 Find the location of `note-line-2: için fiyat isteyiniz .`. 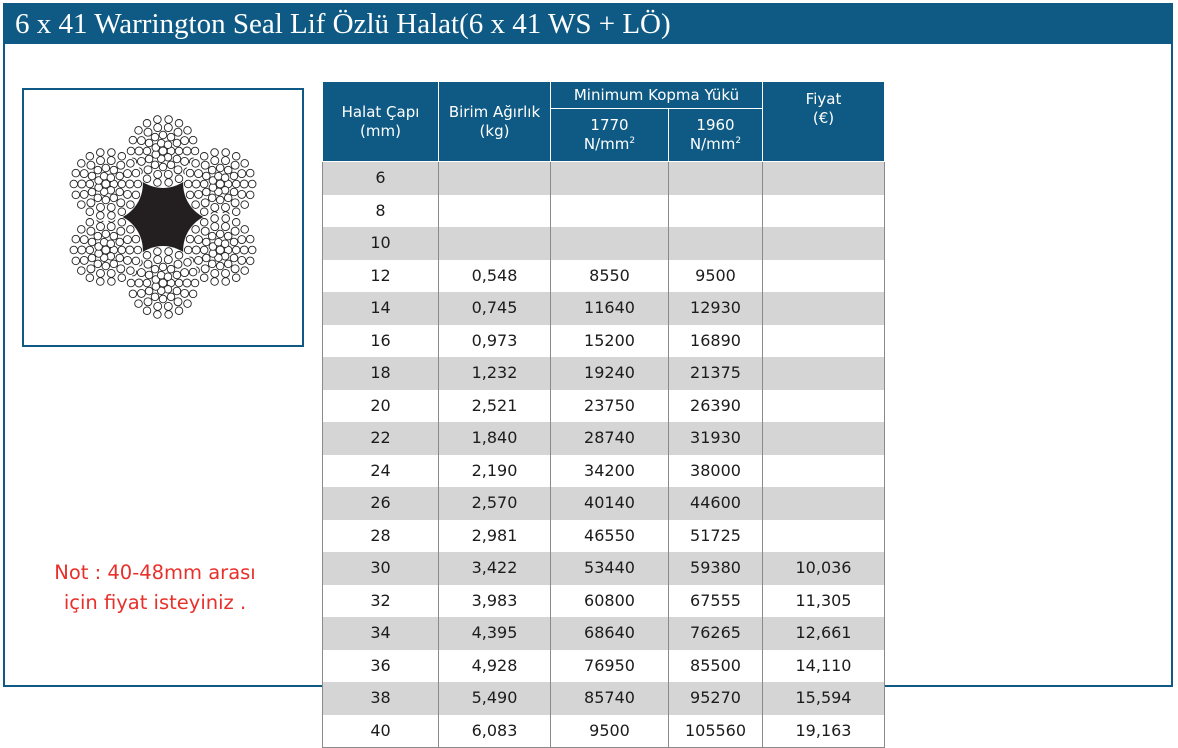

note-line-2: için fiyat isteyiniz . is located at coordinates (155, 602).